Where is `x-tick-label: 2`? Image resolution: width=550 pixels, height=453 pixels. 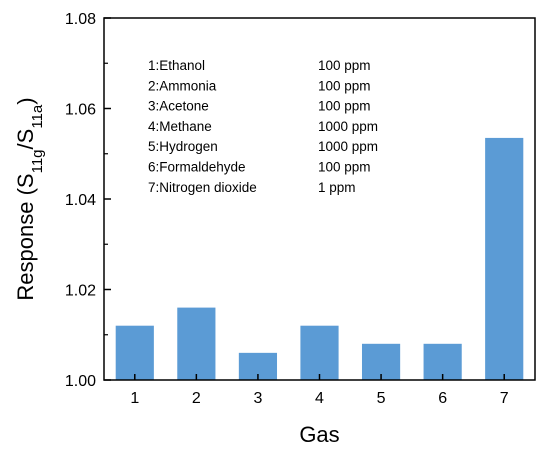
x-tick-label: 2 is located at coordinates (196, 398).